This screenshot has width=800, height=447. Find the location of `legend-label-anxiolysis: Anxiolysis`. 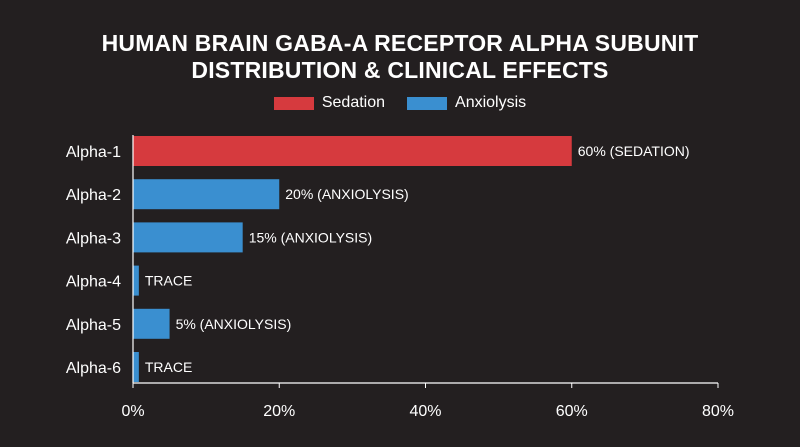

legend-label-anxiolysis: Anxiolysis is located at coordinates (491, 102).